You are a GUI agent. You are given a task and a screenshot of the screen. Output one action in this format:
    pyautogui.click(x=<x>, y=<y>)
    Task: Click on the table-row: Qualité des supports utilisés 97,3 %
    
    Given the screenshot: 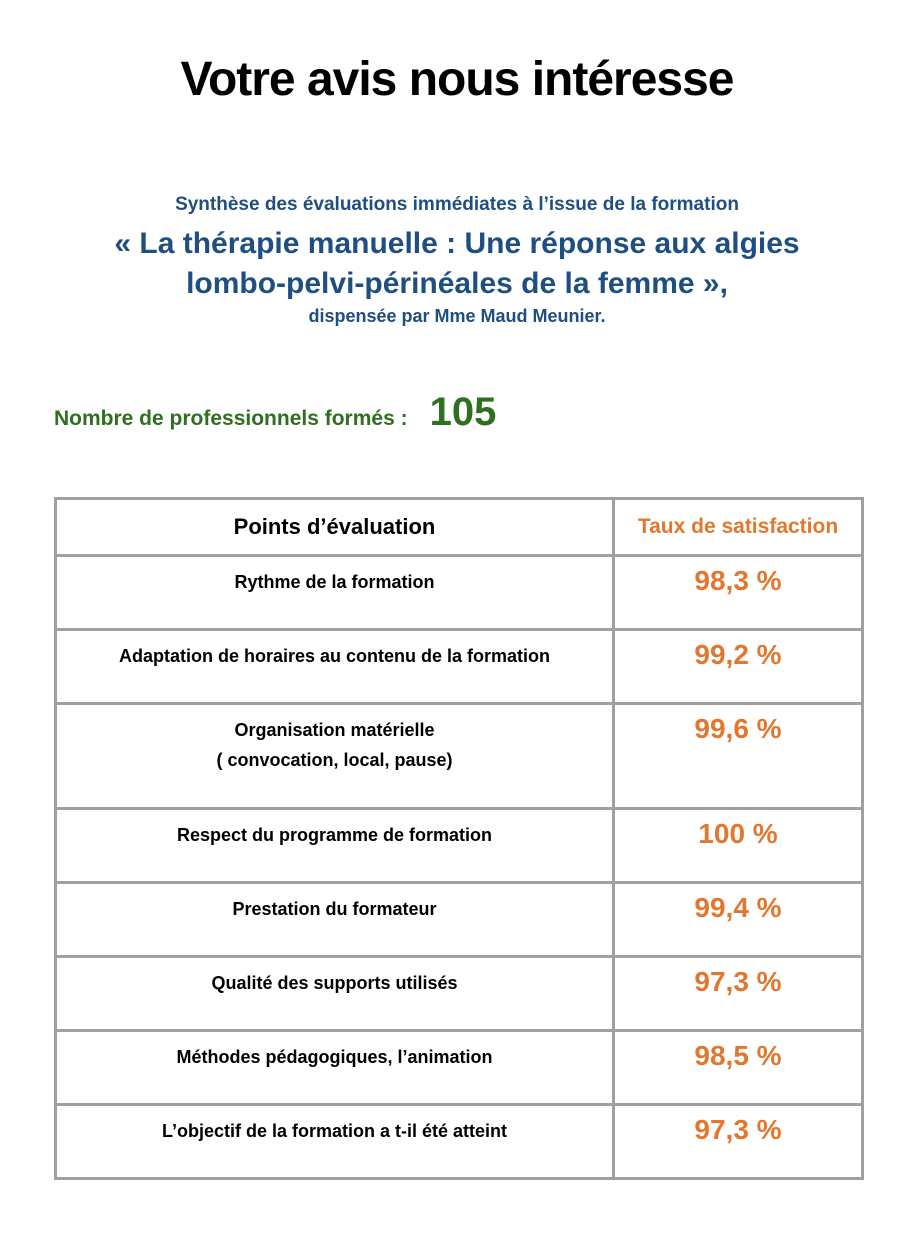 What is the action you would take?
    pyautogui.click(x=459, y=993)
    